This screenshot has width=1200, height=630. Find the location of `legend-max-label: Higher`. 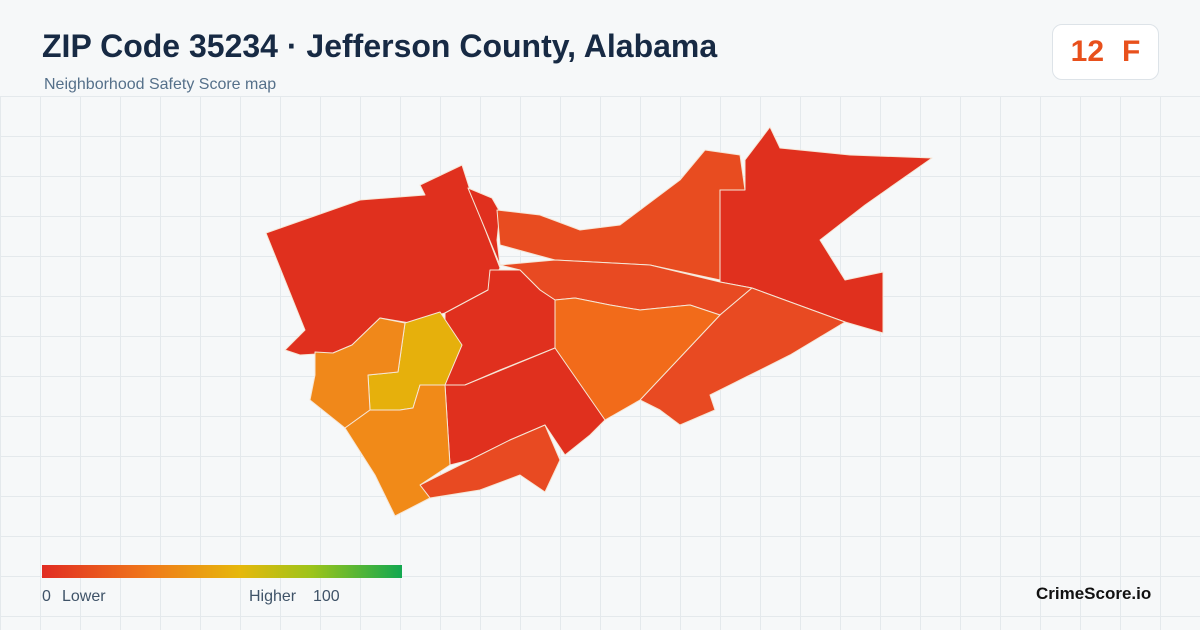

legend-max-label: Higher is located at coordinates (273, 596).